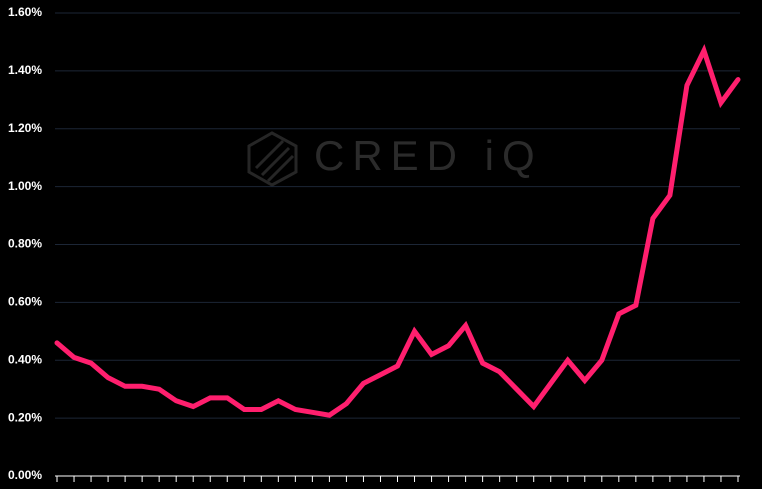 The width and height of the screenshot is (762, 489). I want to click on y-tick-label: 0.80%, so click(25, 244).